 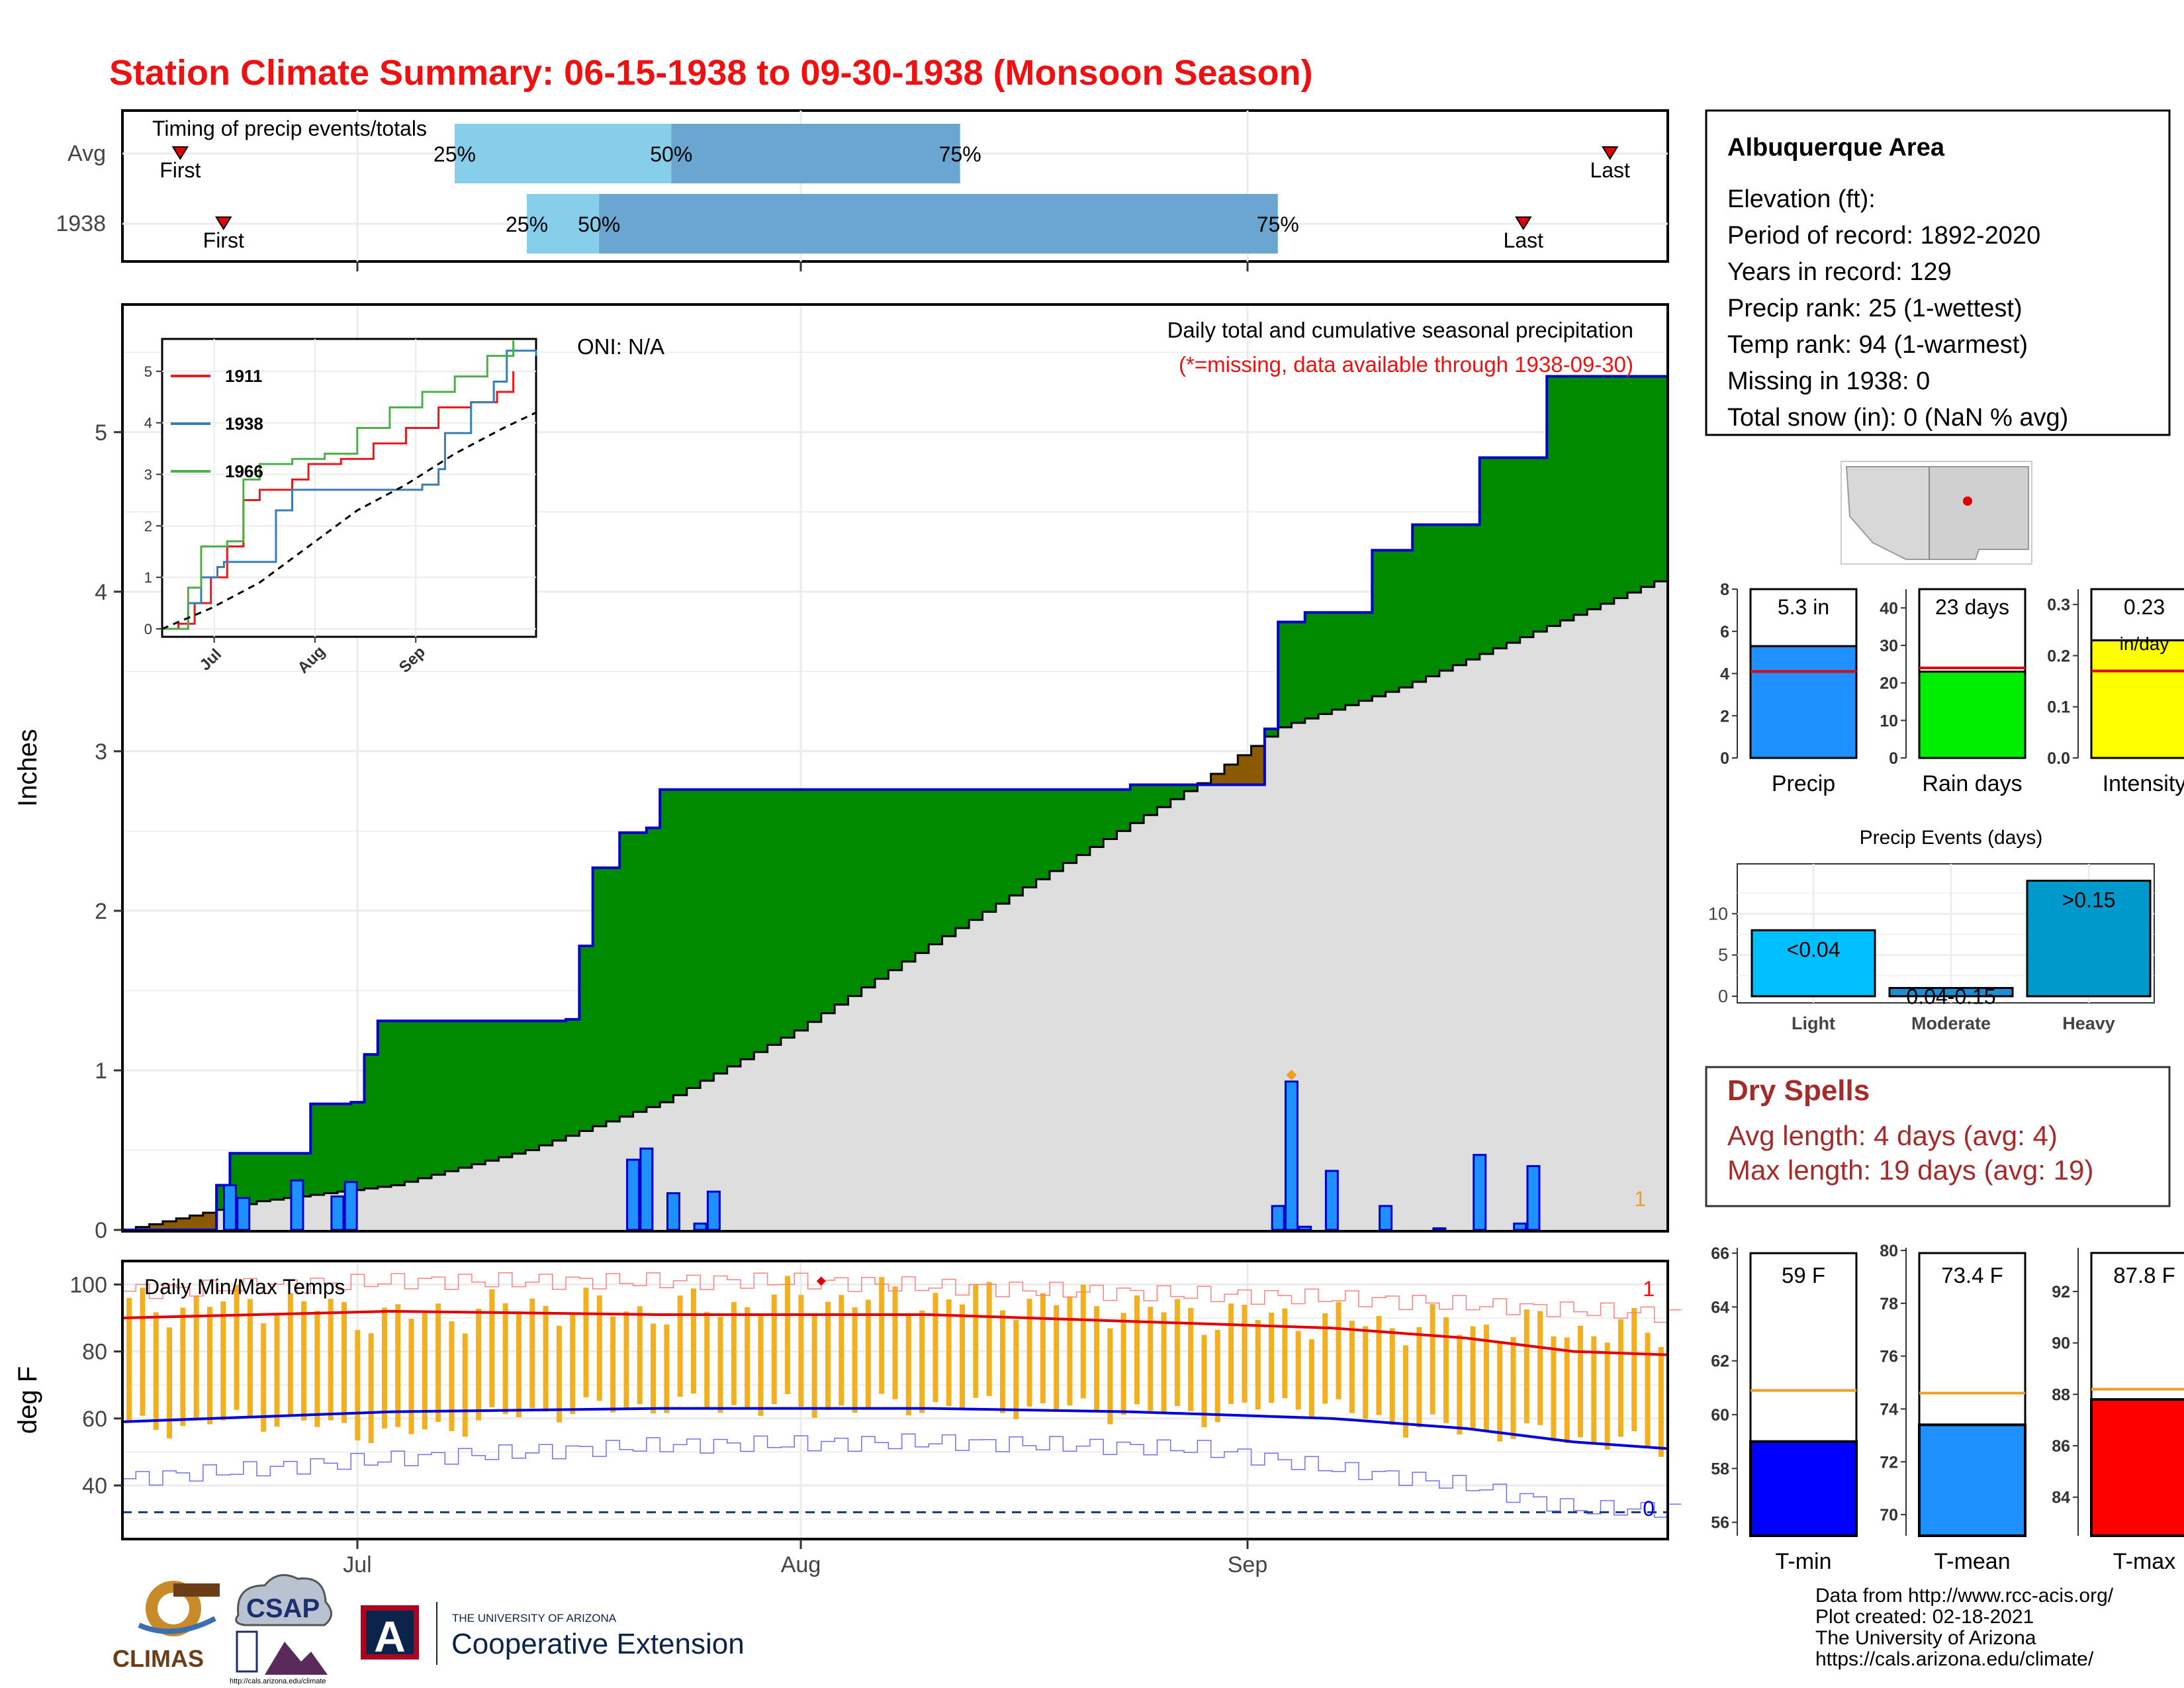 I want to click on season-bar-value-label: 0.23, so click(x=2144, y=607).